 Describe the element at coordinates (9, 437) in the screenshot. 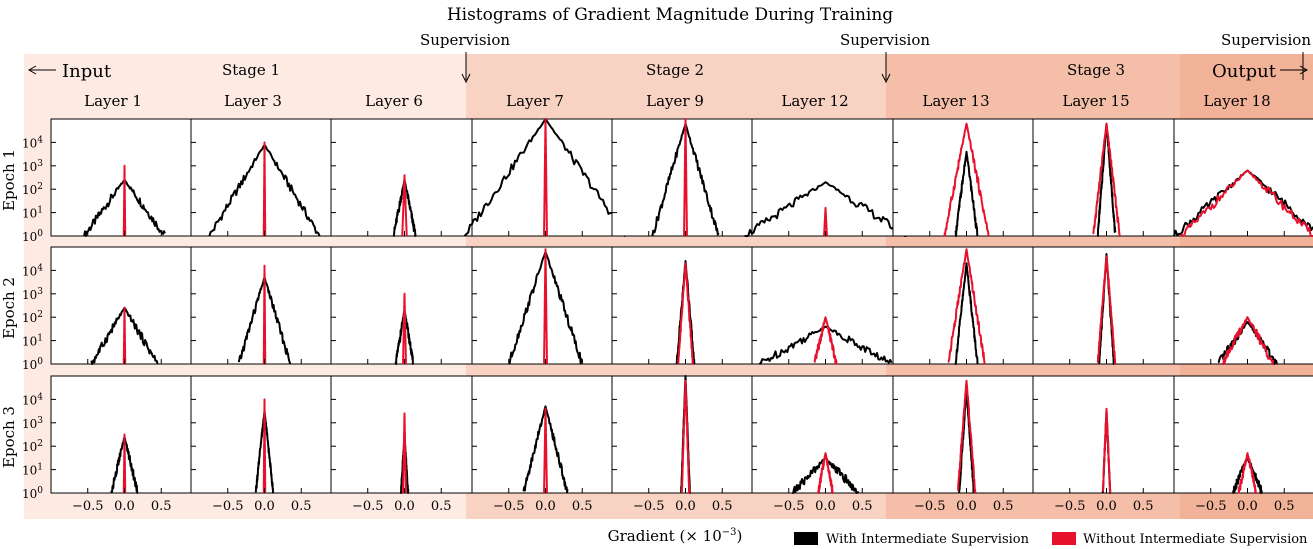

I see `epoch-title: Epoch 3` at that location.